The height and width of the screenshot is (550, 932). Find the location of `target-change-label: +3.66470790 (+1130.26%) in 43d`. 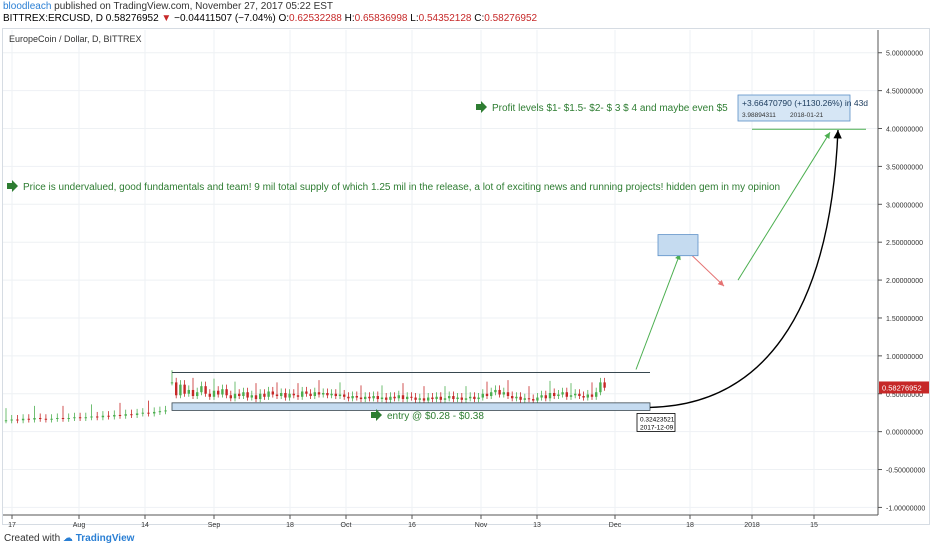

target-change-label: +3.66470790 (+1130.26%) in 43d is located at coordinates (805, 103).